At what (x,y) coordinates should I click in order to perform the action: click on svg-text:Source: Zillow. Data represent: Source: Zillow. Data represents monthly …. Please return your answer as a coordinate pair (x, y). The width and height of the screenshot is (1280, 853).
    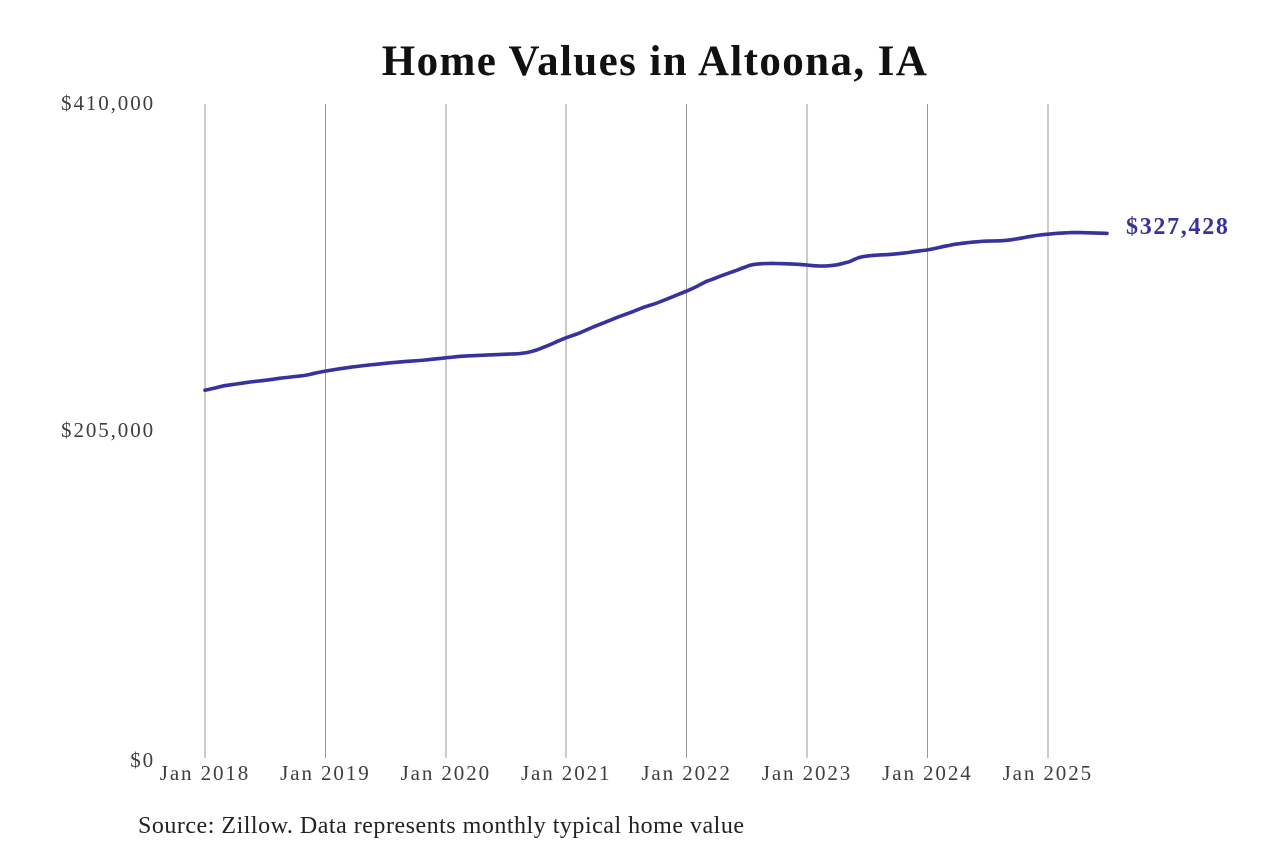
    Looking at the image, I should click on (441, 826).